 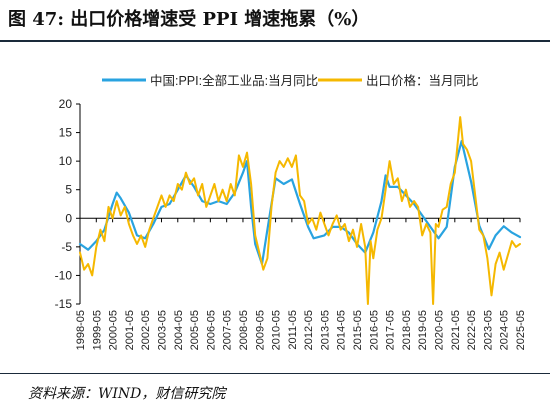 I want to click on figure-header: 图 47: 出口价格增速受 PPI 增速拖累（%）, so click(x=275, y=21).